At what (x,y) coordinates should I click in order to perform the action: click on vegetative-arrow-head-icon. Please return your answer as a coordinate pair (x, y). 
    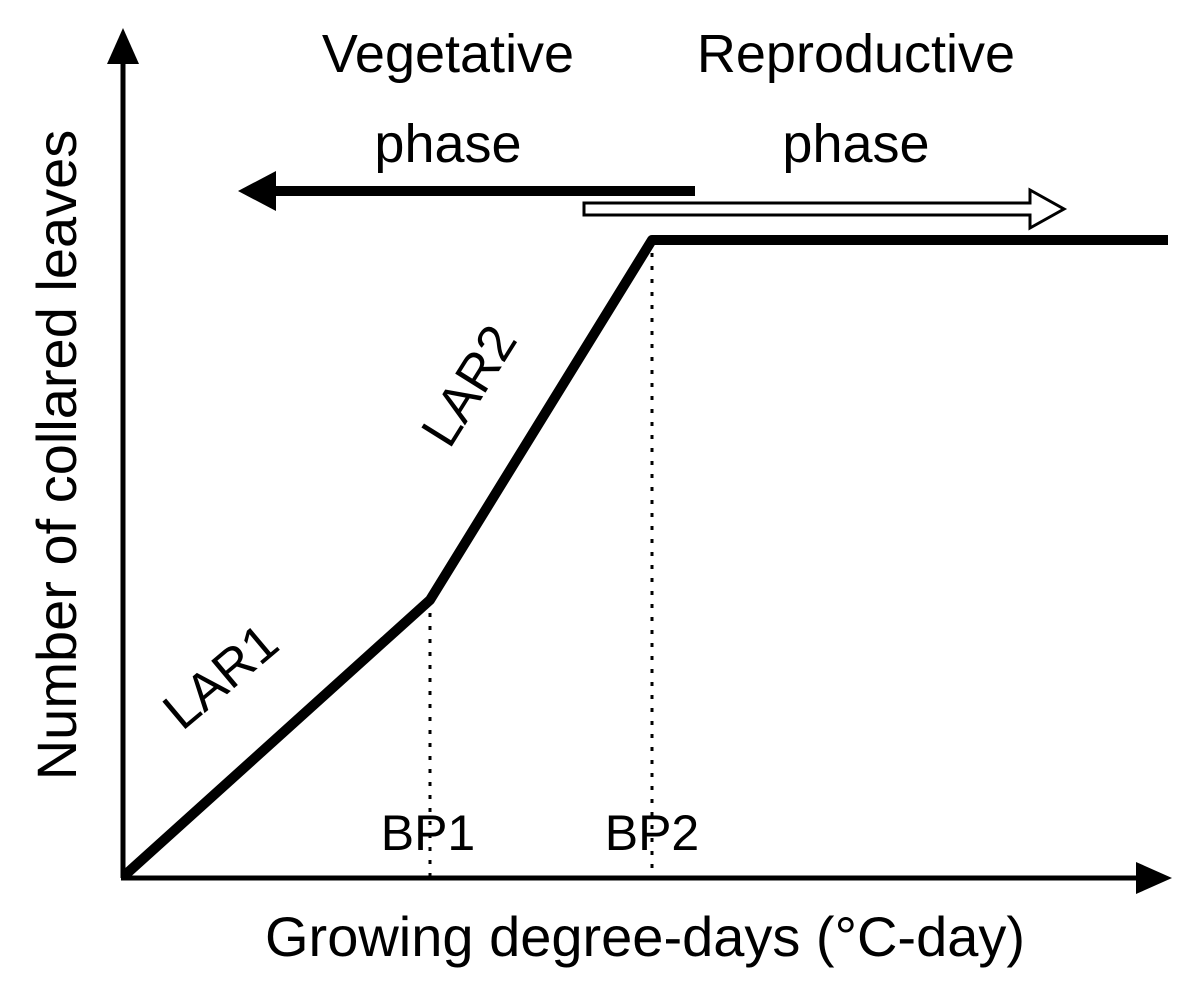
    Looking at the image, I should click on (257, 191).